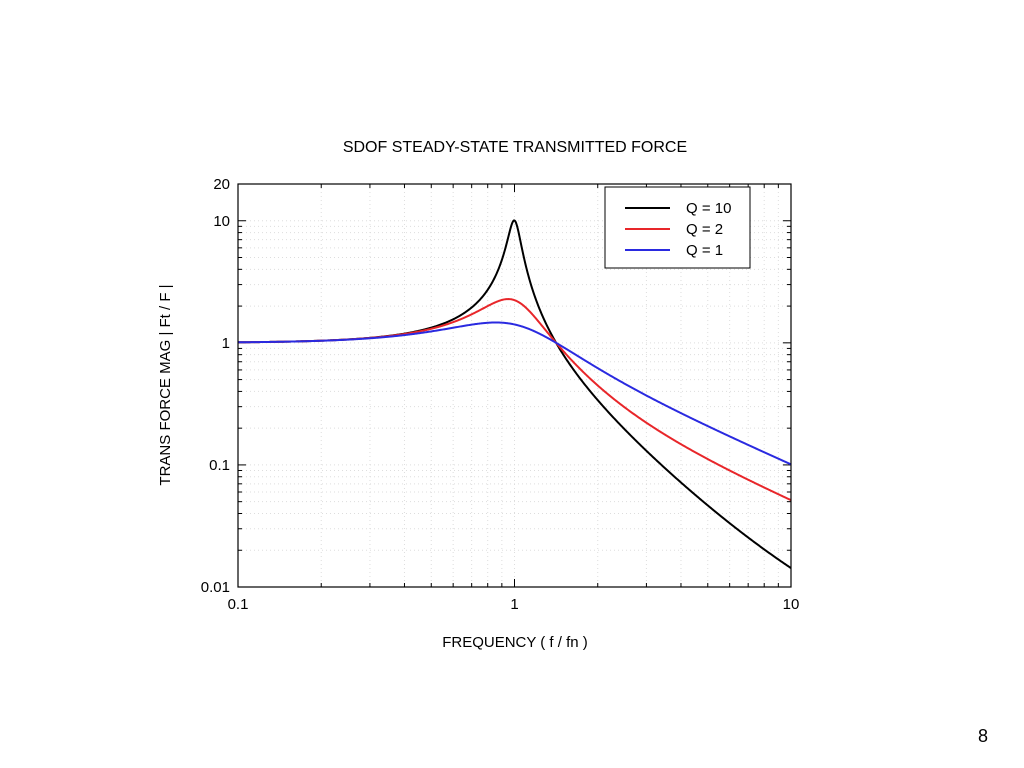  What do you see at coordinates (238, 604) in the screenshot?
I see `x-tick-label: 0.1` at bounding box center [238, 604].